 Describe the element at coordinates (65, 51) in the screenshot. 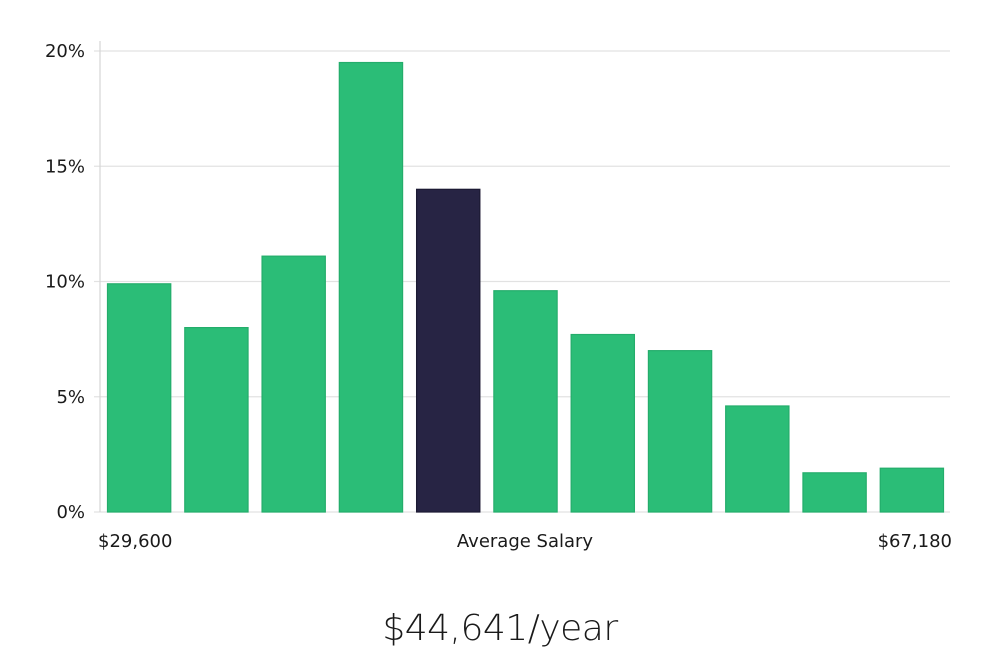

I see `y-tick-label: 20%` at that location.